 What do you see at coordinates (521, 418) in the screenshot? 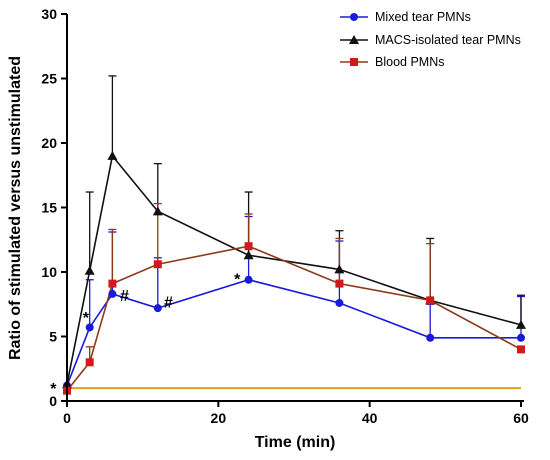
I see `x-tick-label: 60` at bounding box center [521, 418].